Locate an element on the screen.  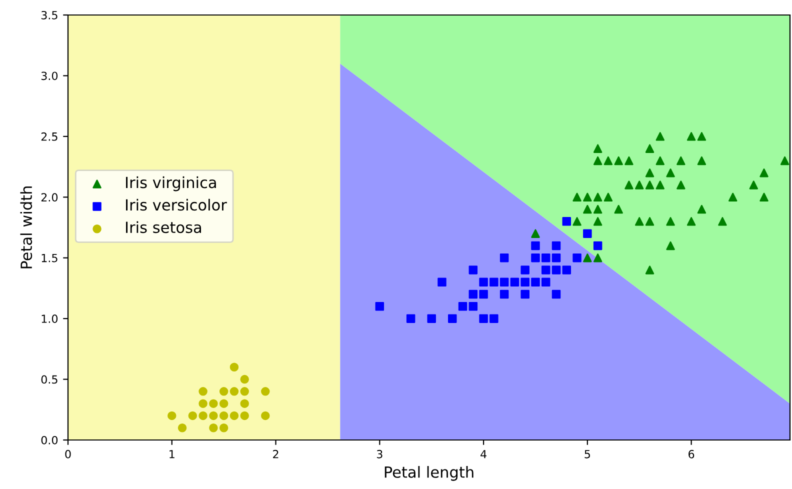
x-tick-label: 3 is located at coordinates (379, 454).